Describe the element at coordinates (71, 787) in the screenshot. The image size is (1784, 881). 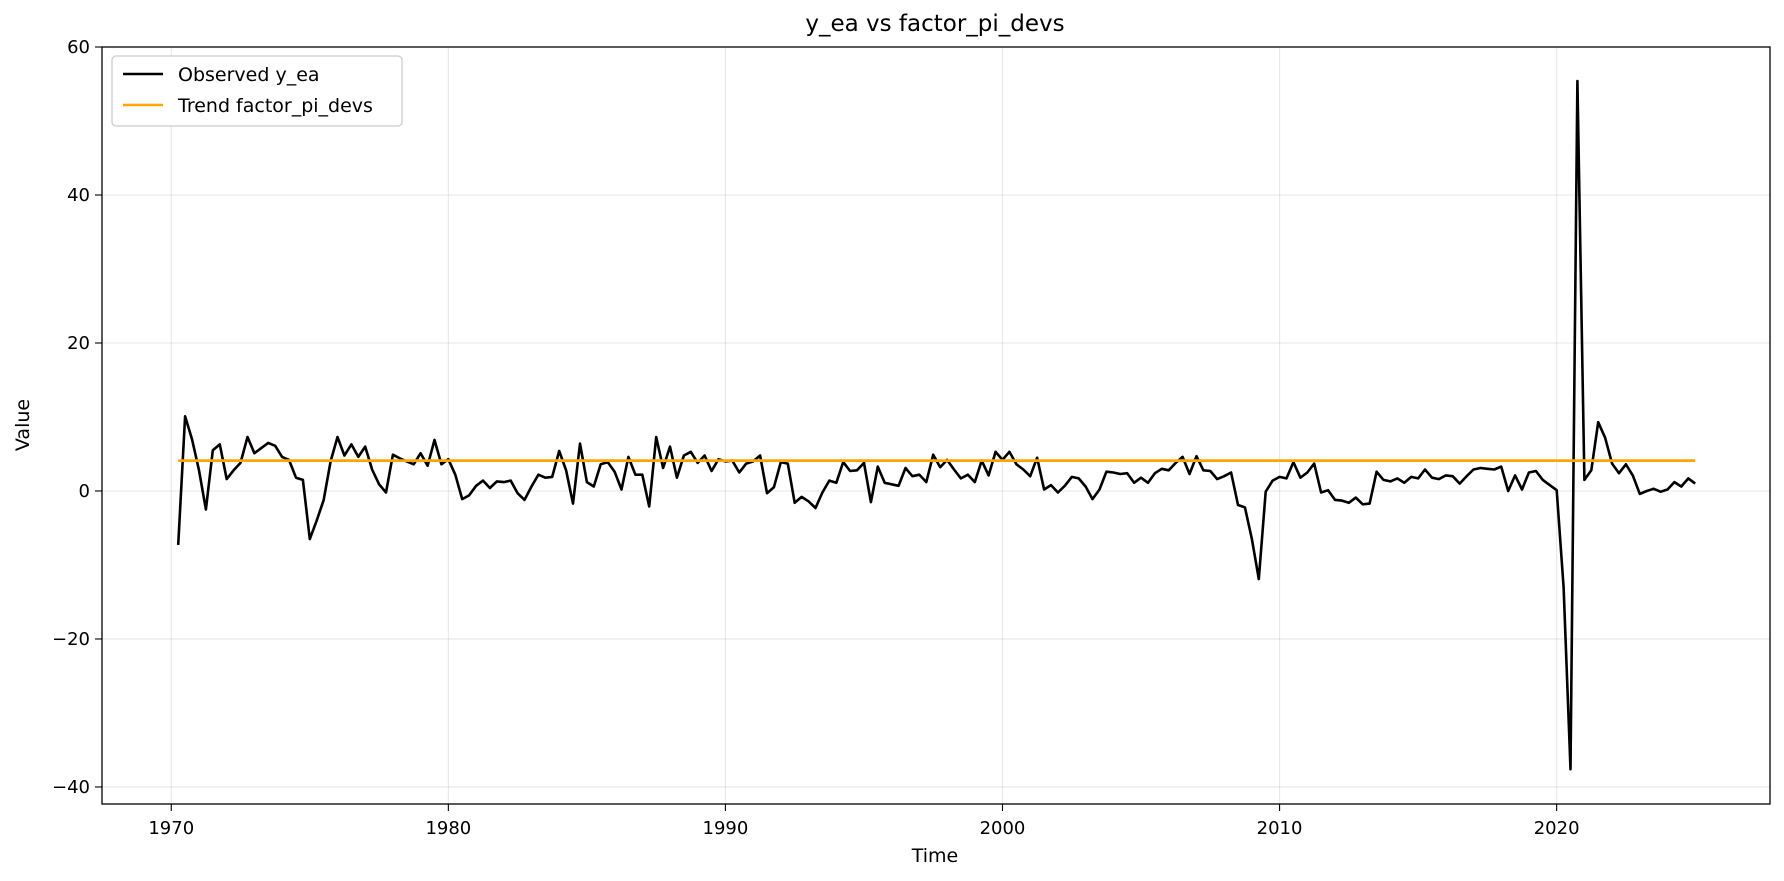
I see `y-tick-label: −40` at that location.